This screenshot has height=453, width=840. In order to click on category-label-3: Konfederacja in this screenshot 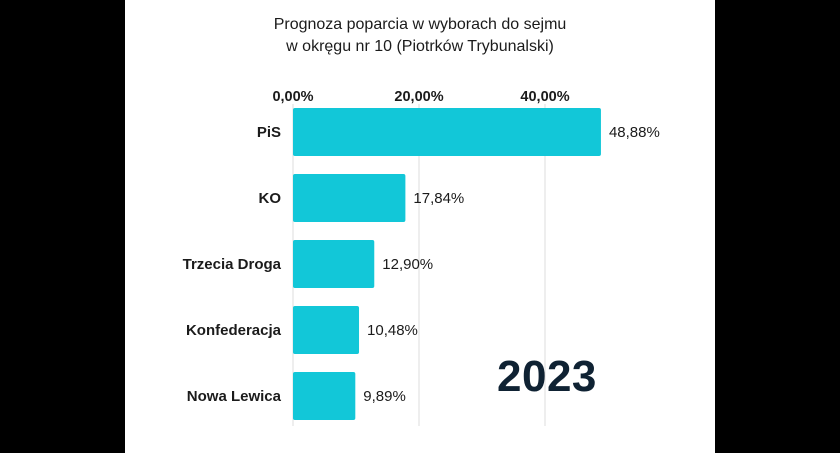, I will do `click(234, 330)`.